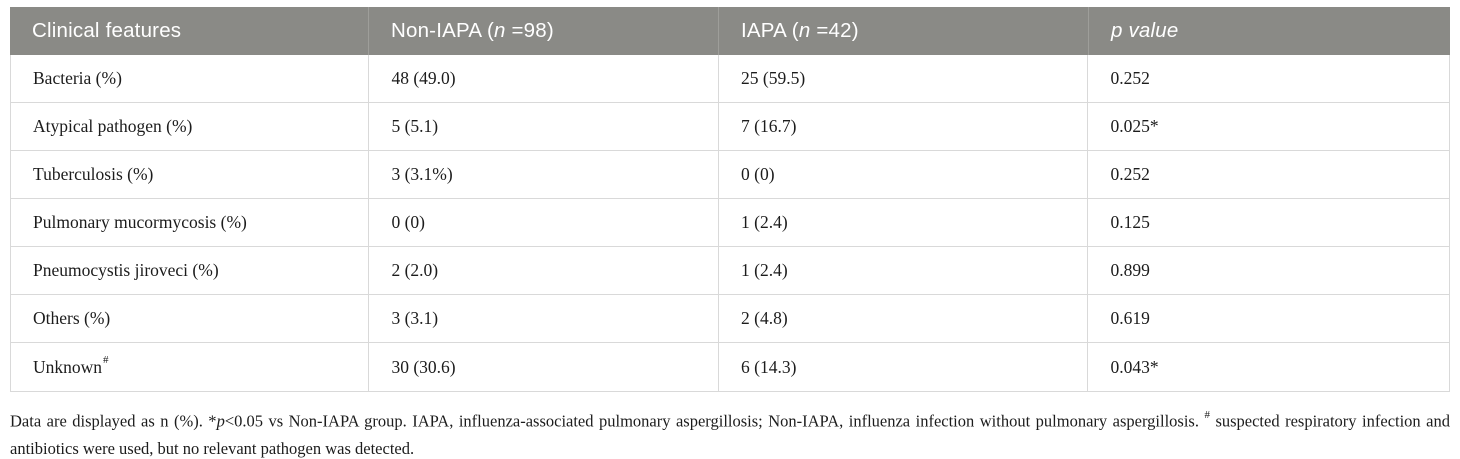 The height and width of the screenshot is (459, 1460). I want to click on cell-p-value: 0.899, so click(1268, 270).